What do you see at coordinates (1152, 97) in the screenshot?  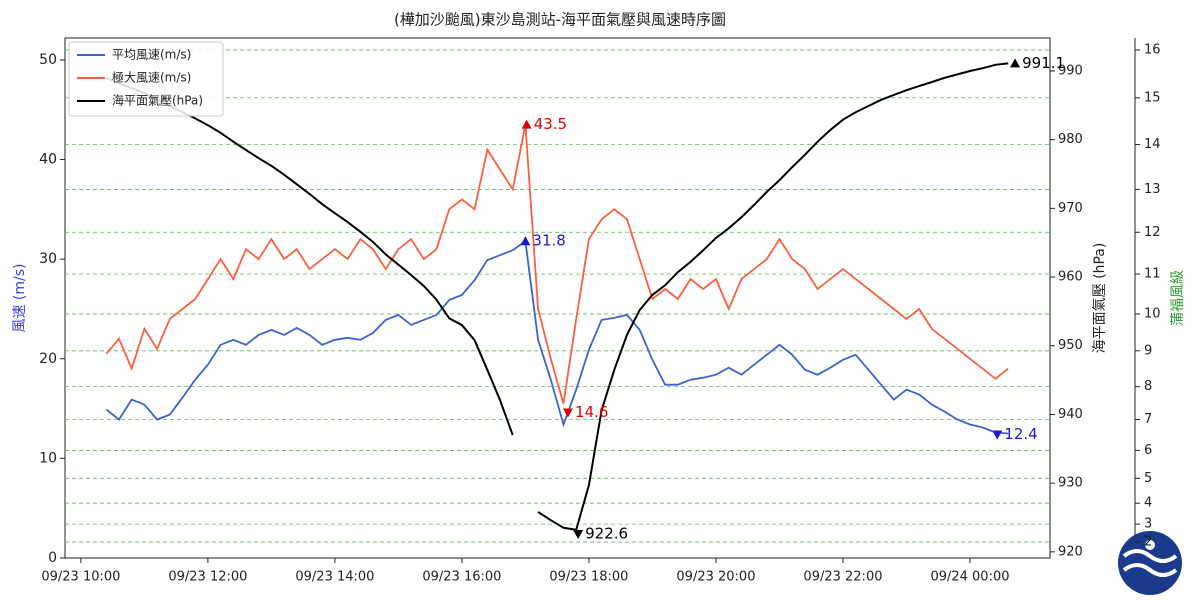 I see `y3-tick-label: 15` at bounding box center [1152, 97].